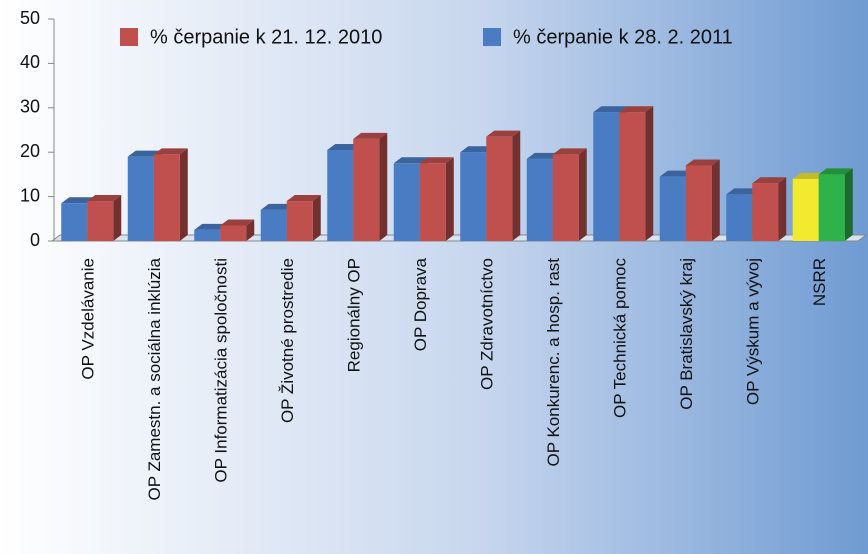 This screenshot has width=868, height=554. I want to click on x-tick-label: OP Zamestn. a sociálna inklúzia, so click(154, 378).